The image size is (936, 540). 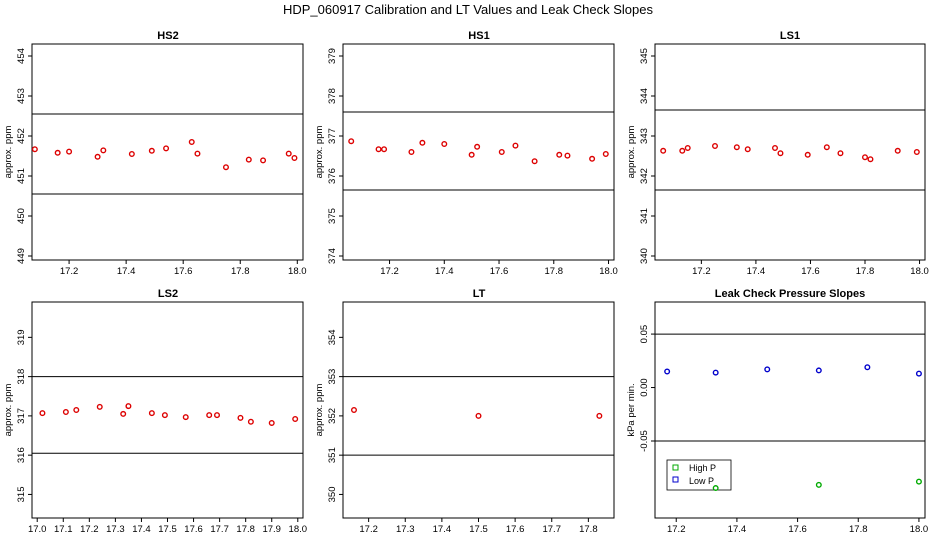 What do you see at coordinates (701, 481) in the screenshot?
I see `legend-label-low-p: Low P` at bounding box center [701, 481].